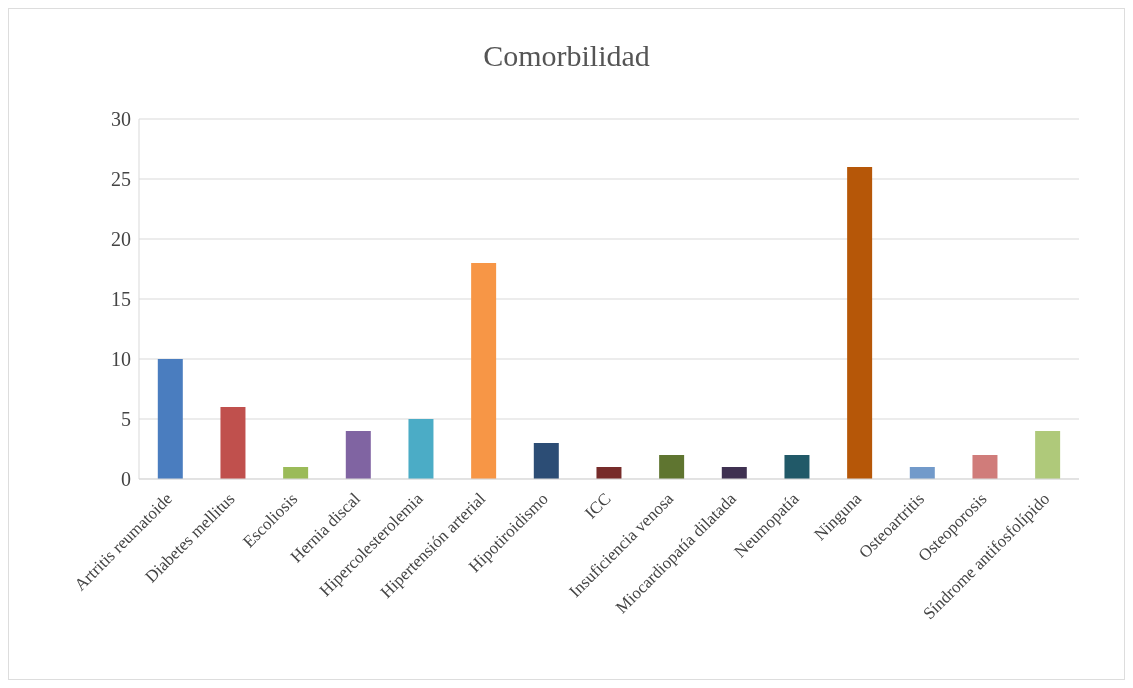 The width and height of the screenshot is (1133, 688). Describe the element at coordinates (121, 119) in the screenshot. I see `y-tick-label: 30` at that location.